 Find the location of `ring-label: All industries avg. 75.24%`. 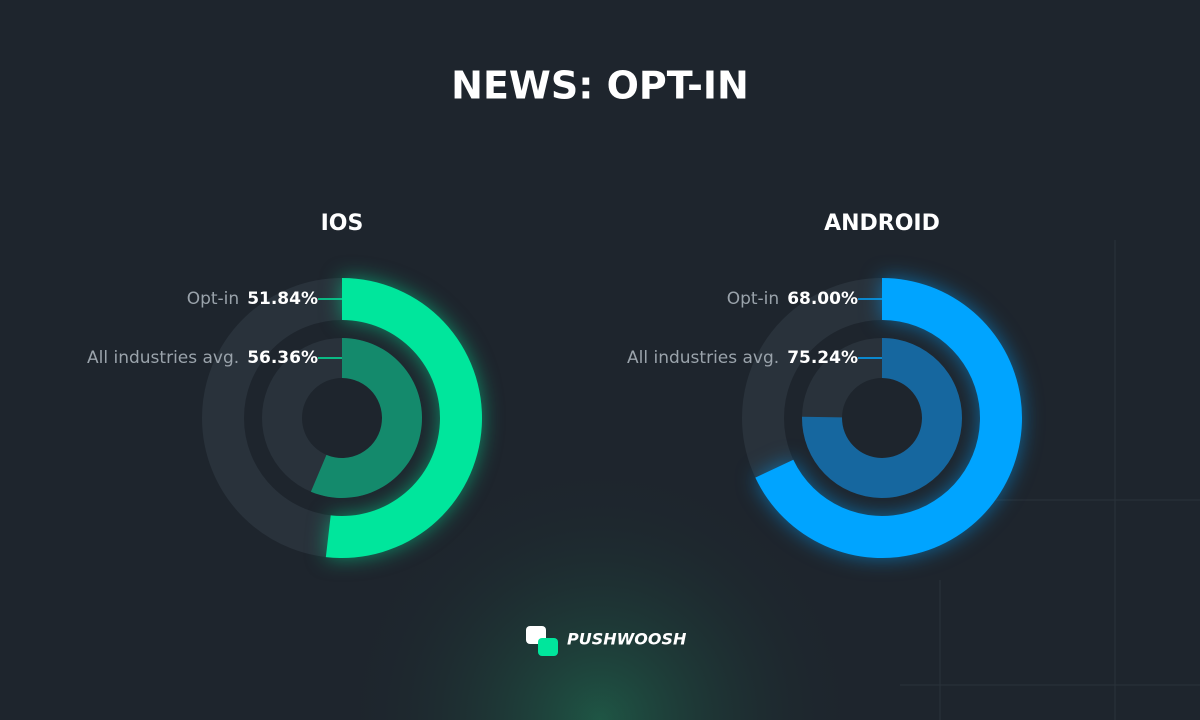

ring-label: All industries avg. 75.24% is located at coordinates (742, 358).